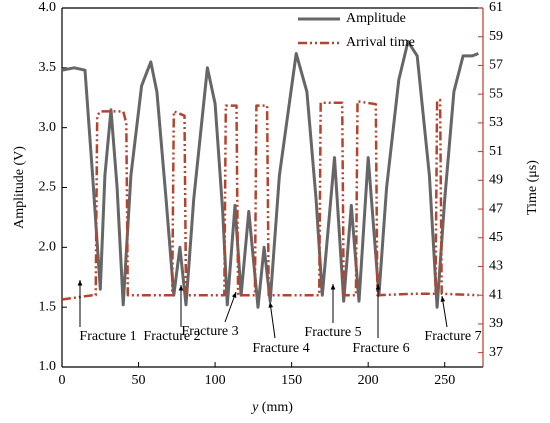 The width and height of the screenshot is (550, 423). What do you see at coordinates (496, 93) in the screenshot?
I see `y2-tick-label: 55` at bounding box center [496, 93].